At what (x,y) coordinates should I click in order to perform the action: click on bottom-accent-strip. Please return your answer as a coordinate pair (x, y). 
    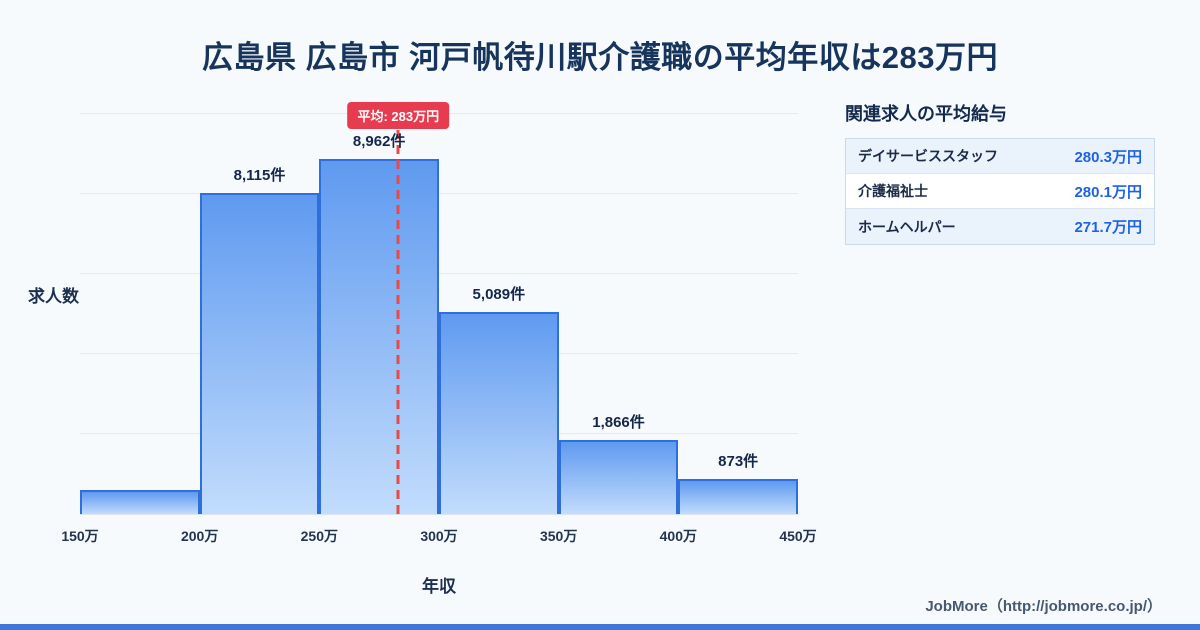
    Looking at the image, I should click on (600, 627).